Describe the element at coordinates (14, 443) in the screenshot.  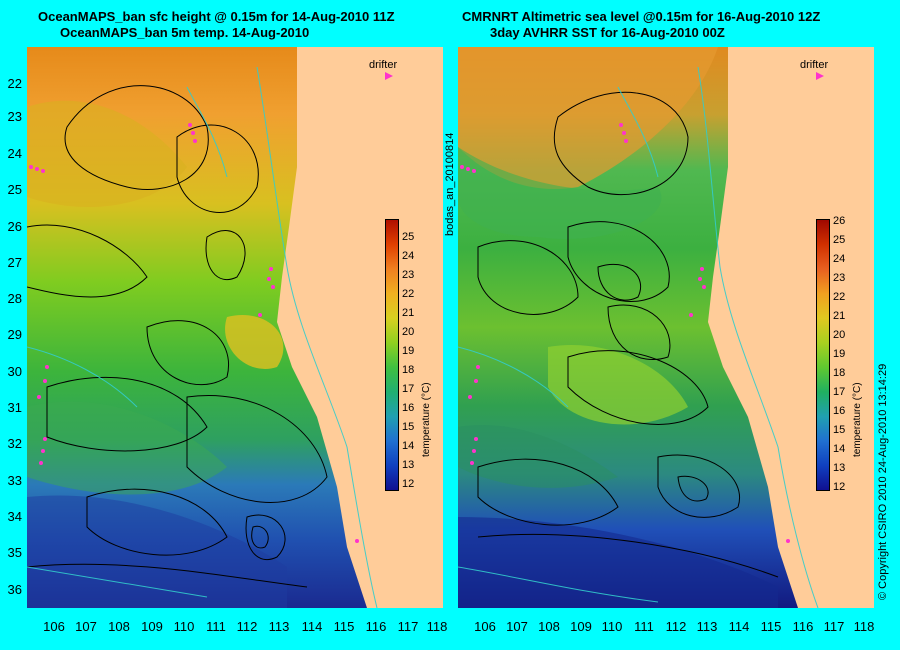
I see `lat-label: 32` at that location.